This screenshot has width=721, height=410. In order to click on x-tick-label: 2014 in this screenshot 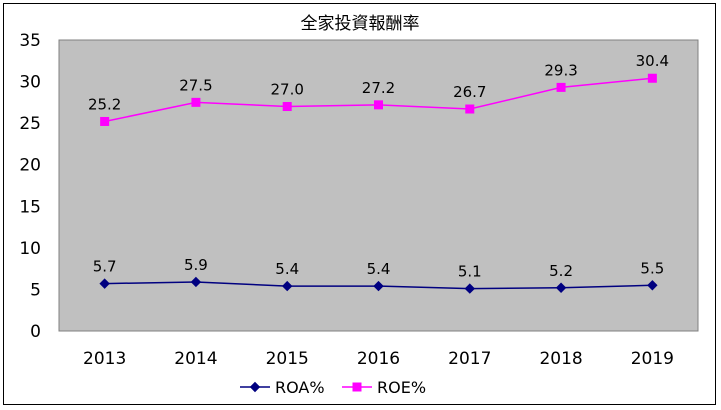, I will do `click(195, 359)`.